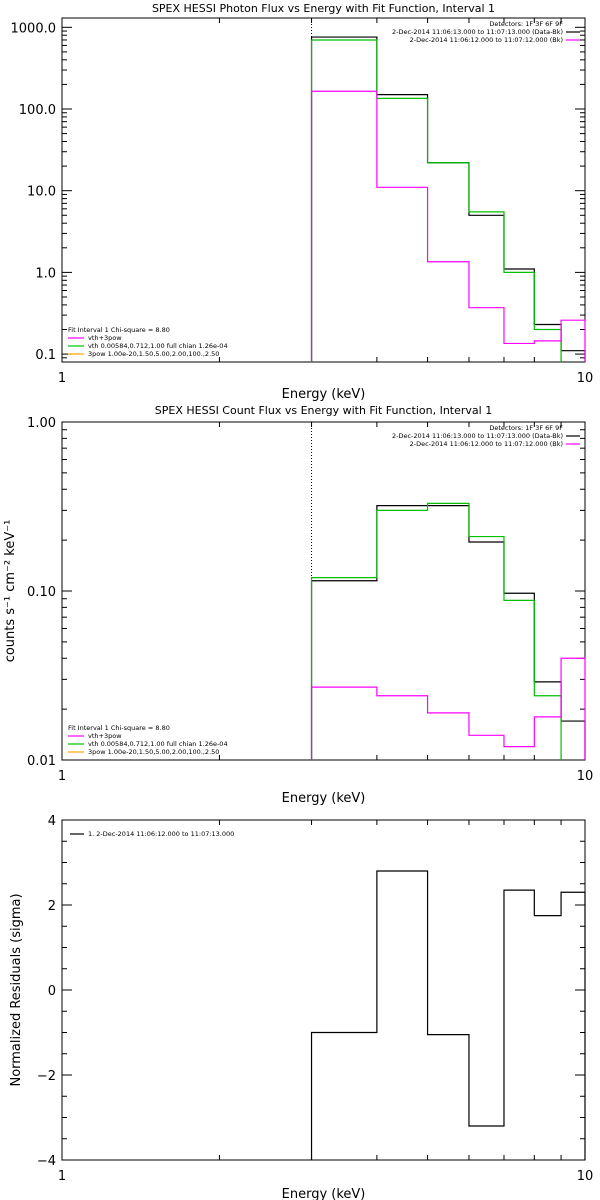 This screenshot has width=600, height=1200. I want to click on y-tick-label: −4, so click(46, 1161).